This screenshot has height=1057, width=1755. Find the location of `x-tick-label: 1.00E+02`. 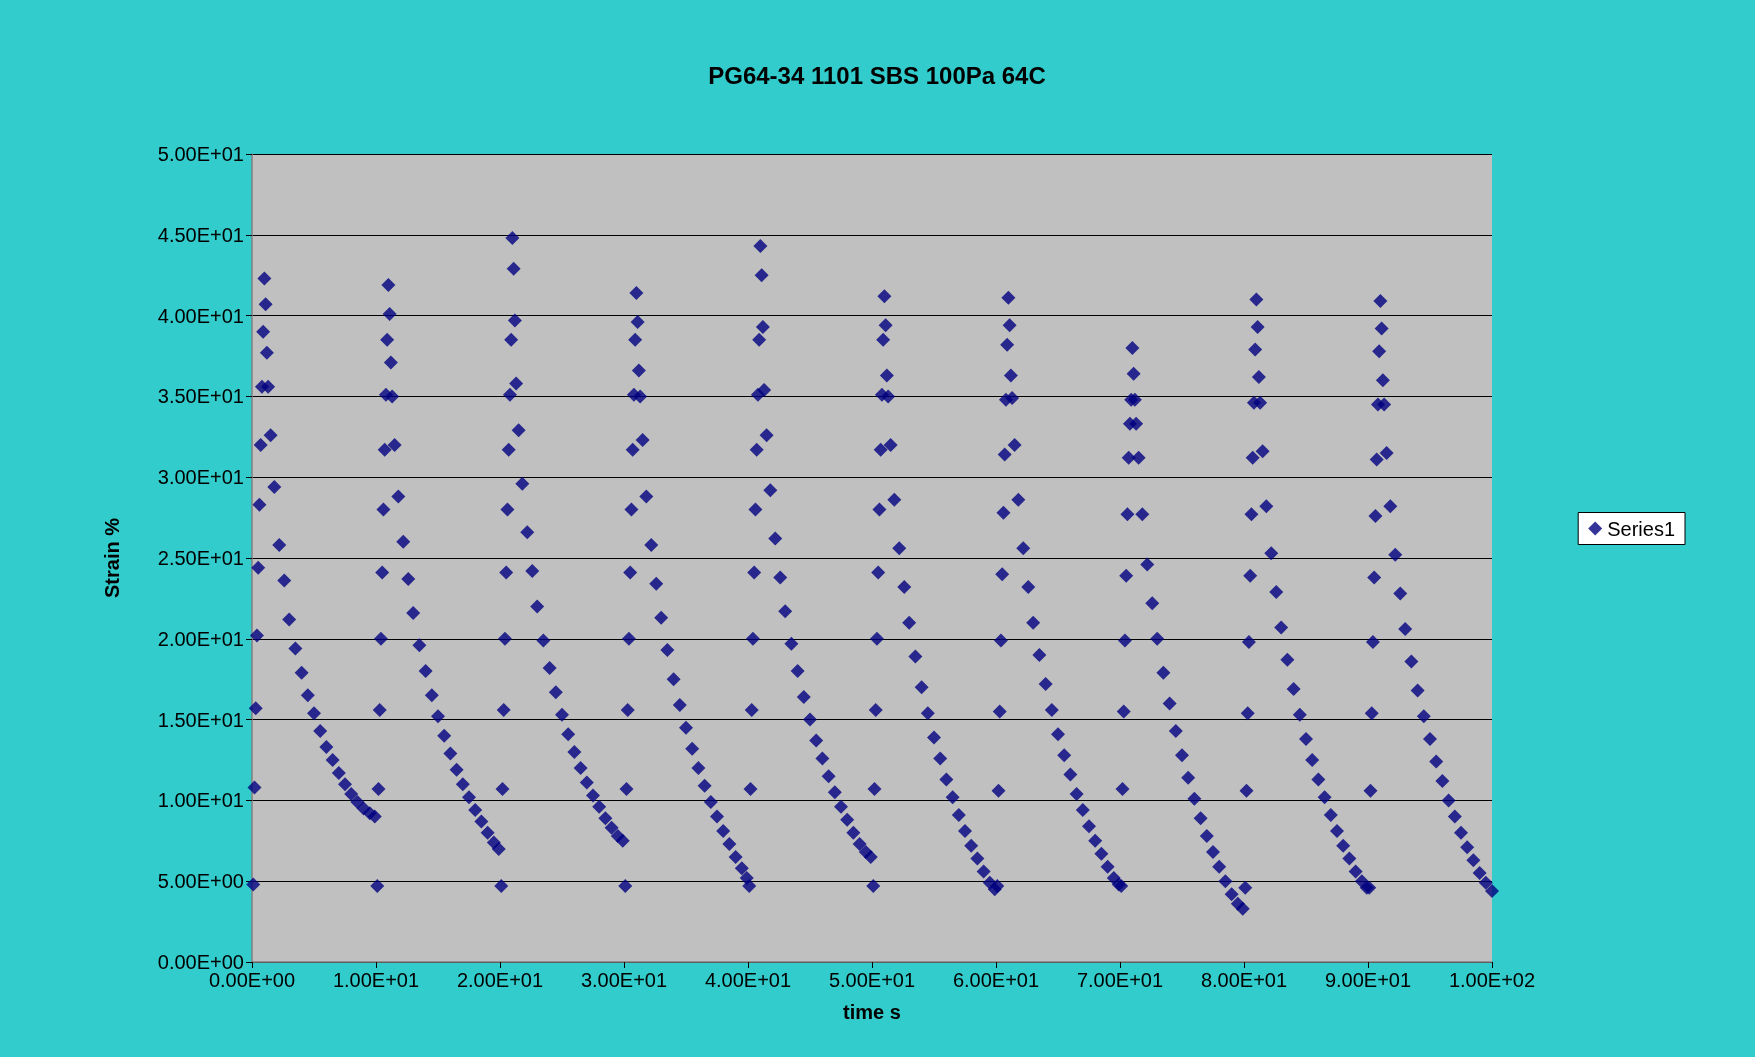

x-tick-label: 1.00E+02 is located at coordinates (1492, 980).